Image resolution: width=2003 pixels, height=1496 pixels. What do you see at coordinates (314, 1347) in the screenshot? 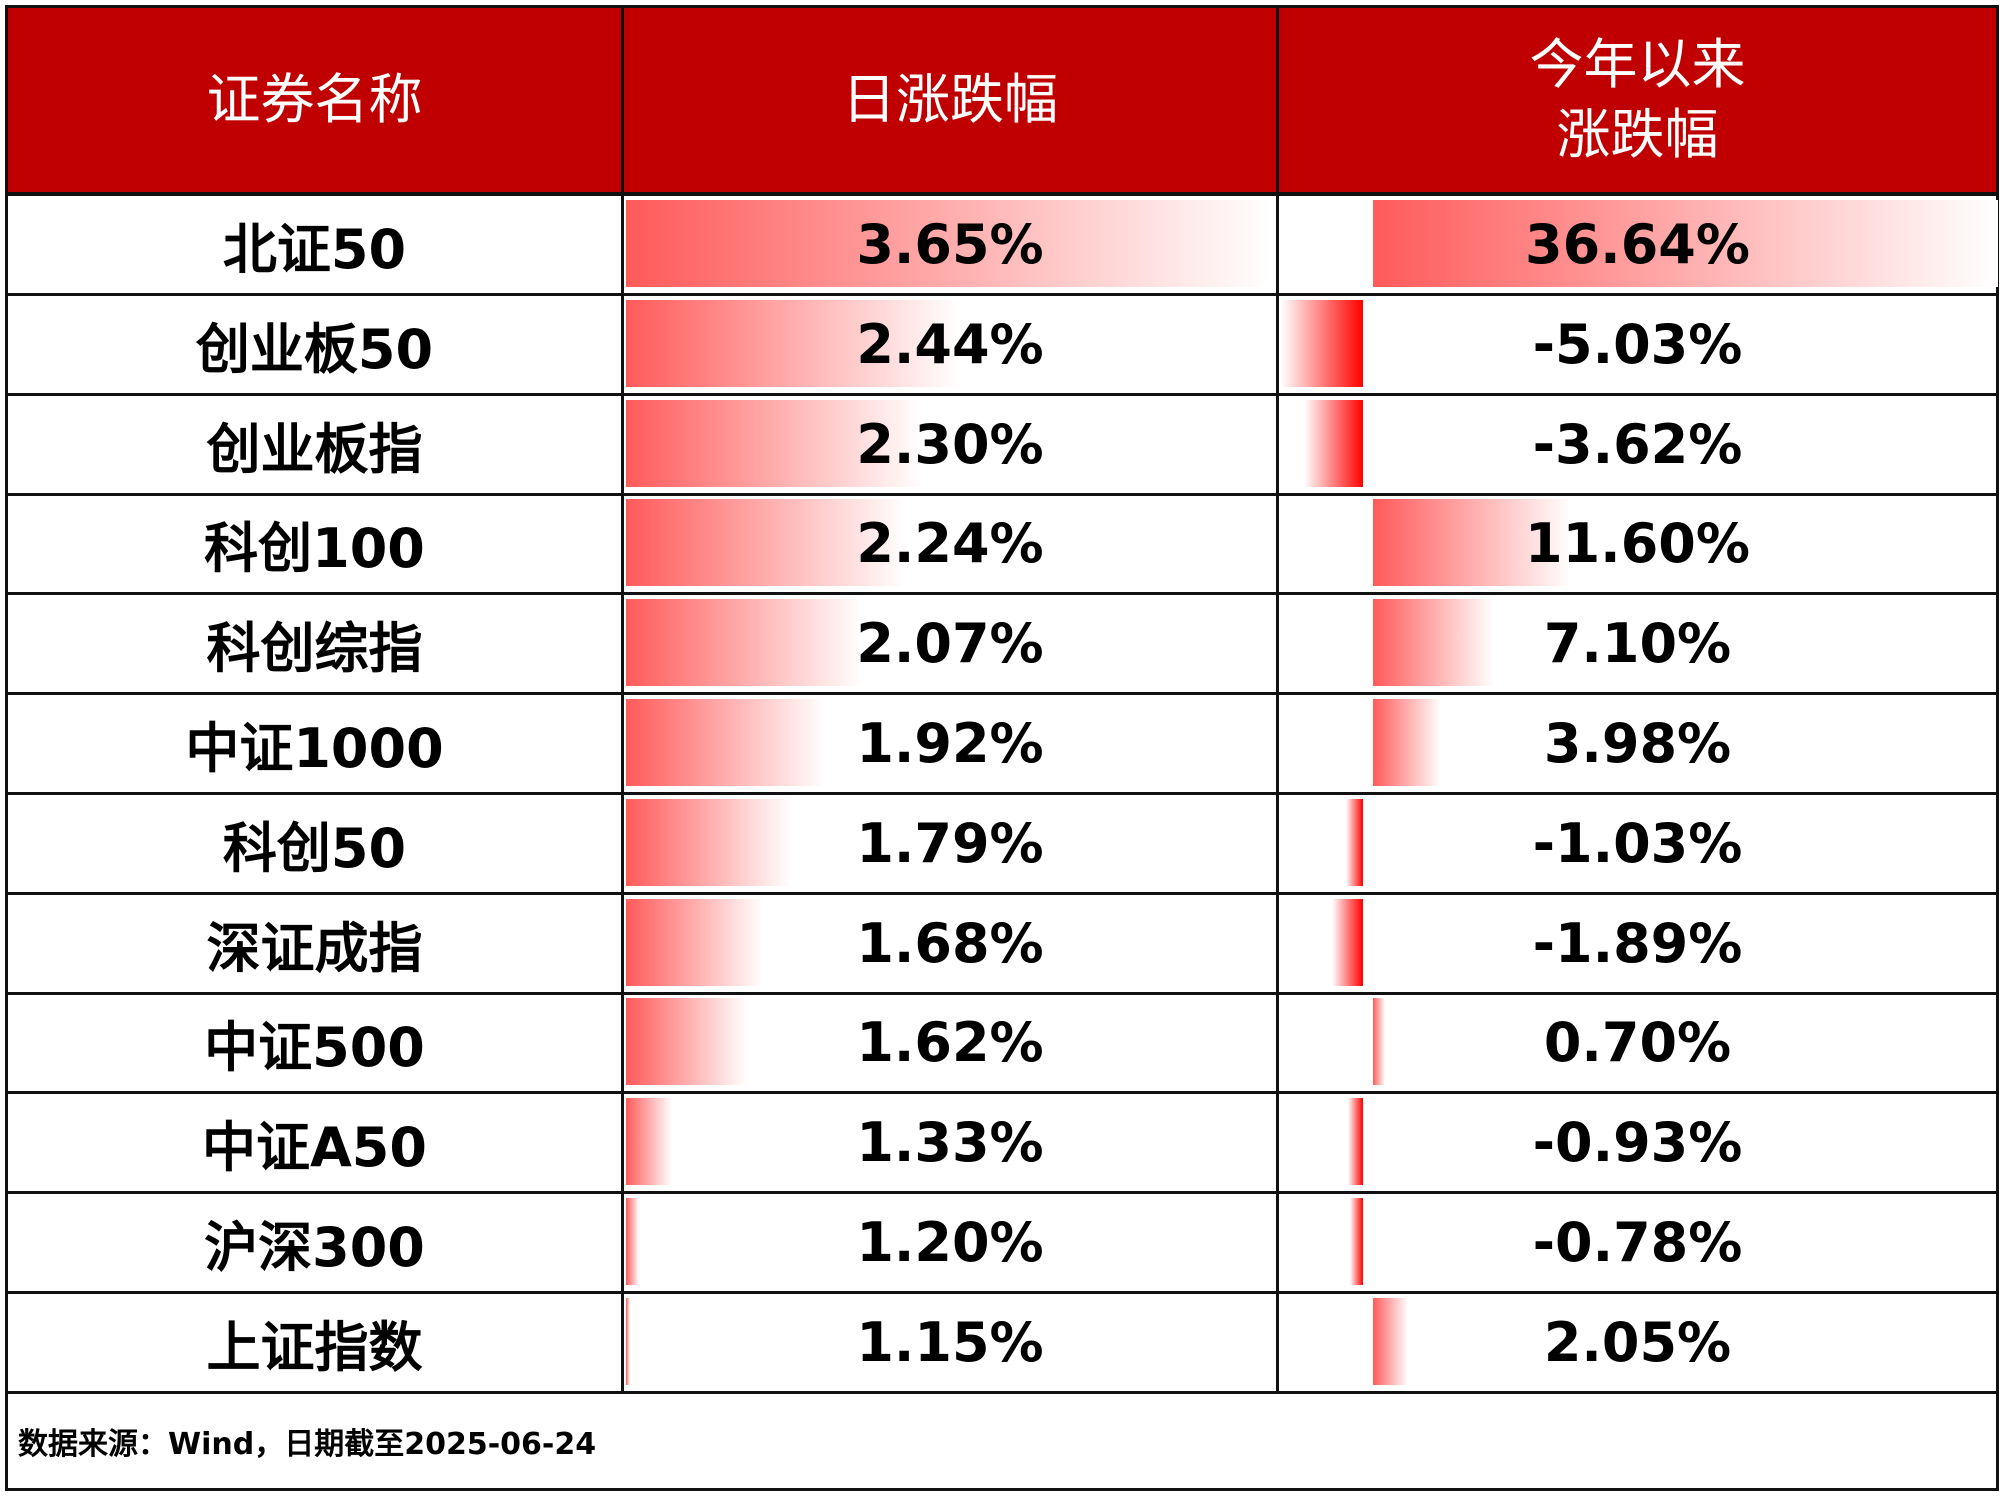
I see `security-name-cell-value: 上证指数` at bounding box center [314, 1347].